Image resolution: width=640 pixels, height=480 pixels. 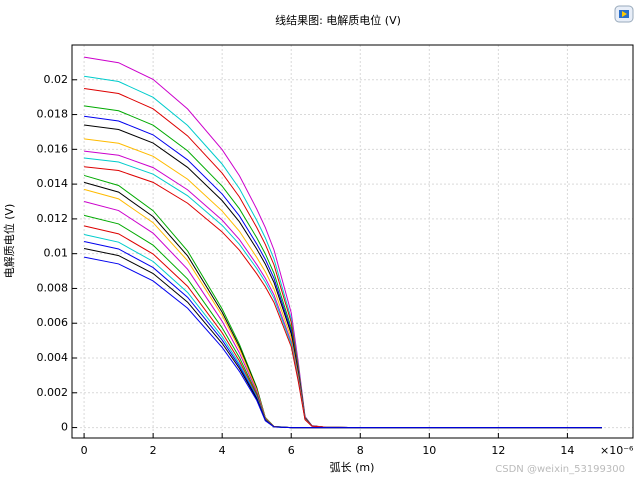 What do you see at coordinates (53, 183) in the screenshot?
I see `y-tick-label: 0.014` at bounding box center [53, 183].